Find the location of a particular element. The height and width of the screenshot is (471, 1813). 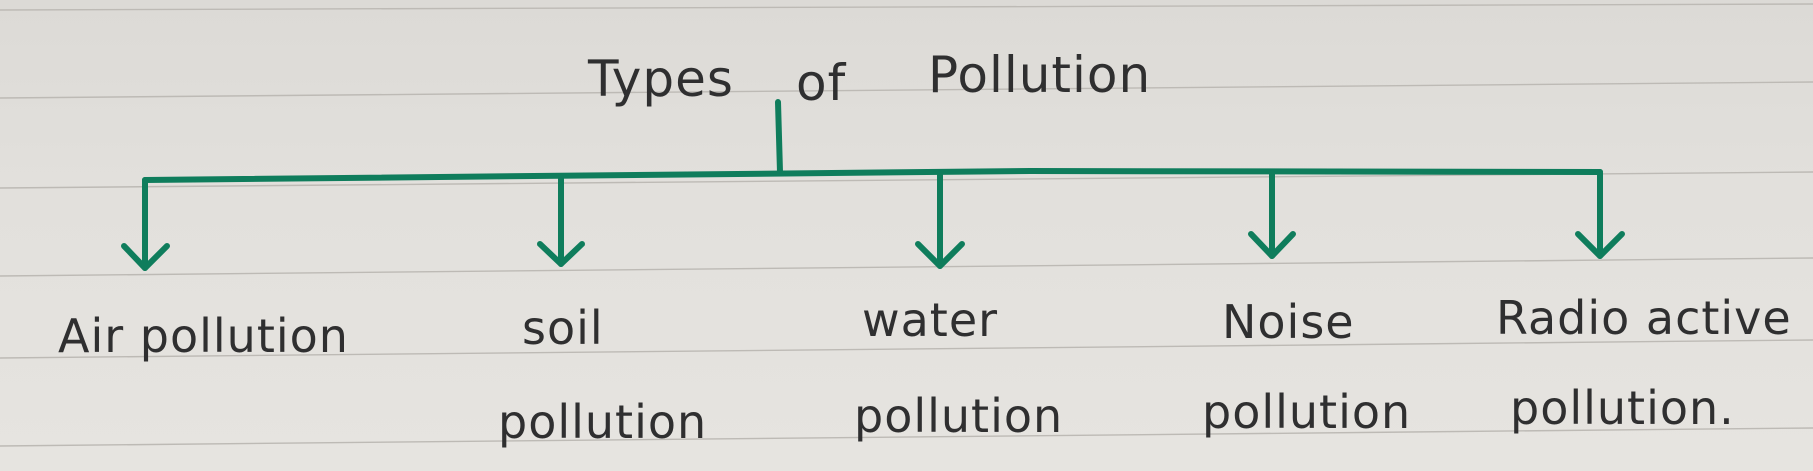

label-water-line1: water is located at coordinates (930, 320).